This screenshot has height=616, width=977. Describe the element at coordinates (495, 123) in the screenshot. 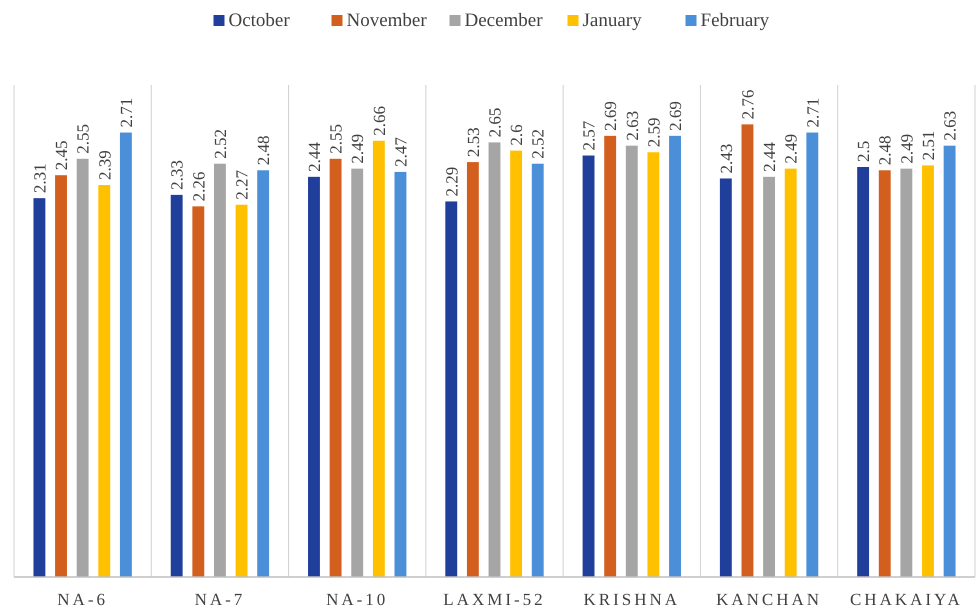

I see `data-label: 2.65` at that location.